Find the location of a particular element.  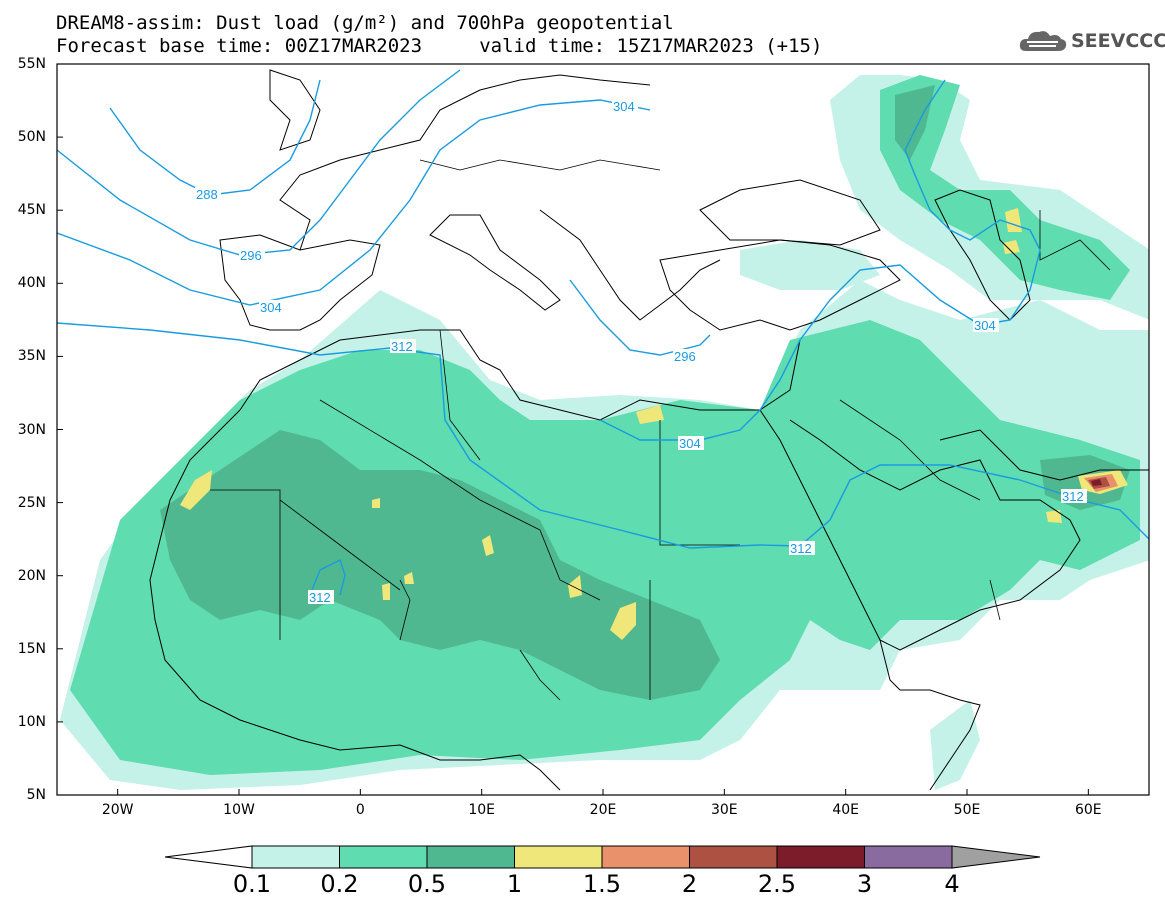

lat-tick-label: 30N is located at coordinates (31, 429).